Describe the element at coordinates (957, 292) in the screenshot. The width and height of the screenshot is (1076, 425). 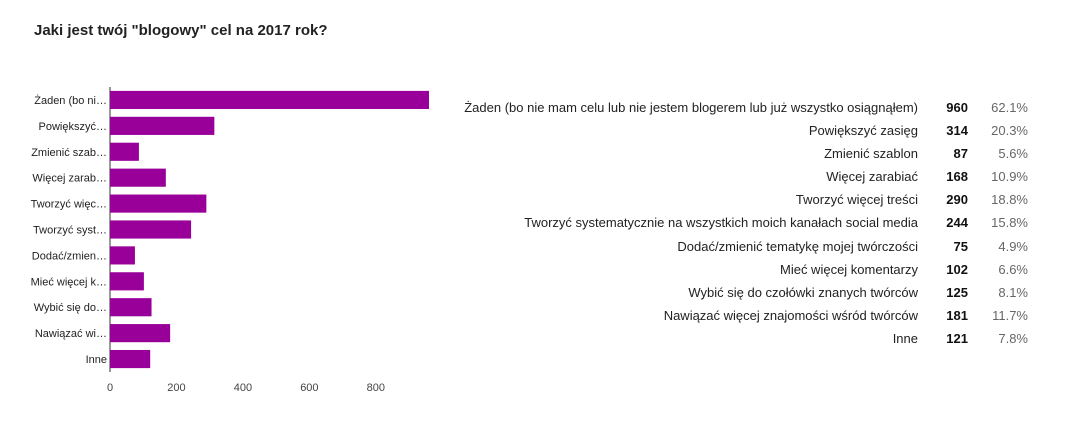
I see `summary-count: 125` at that location.